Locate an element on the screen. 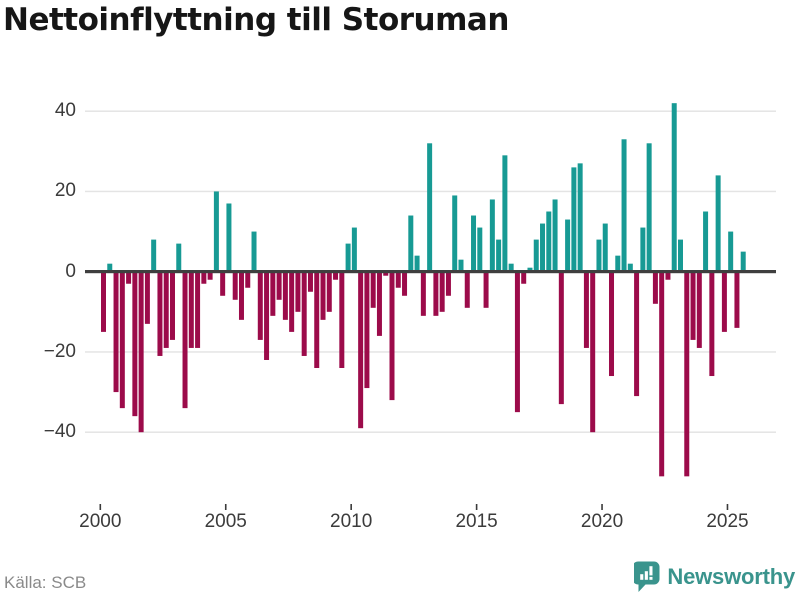 The height and width of the screenshot is (600, 800). bar-2005q4 is located at coordinates (248, 279).